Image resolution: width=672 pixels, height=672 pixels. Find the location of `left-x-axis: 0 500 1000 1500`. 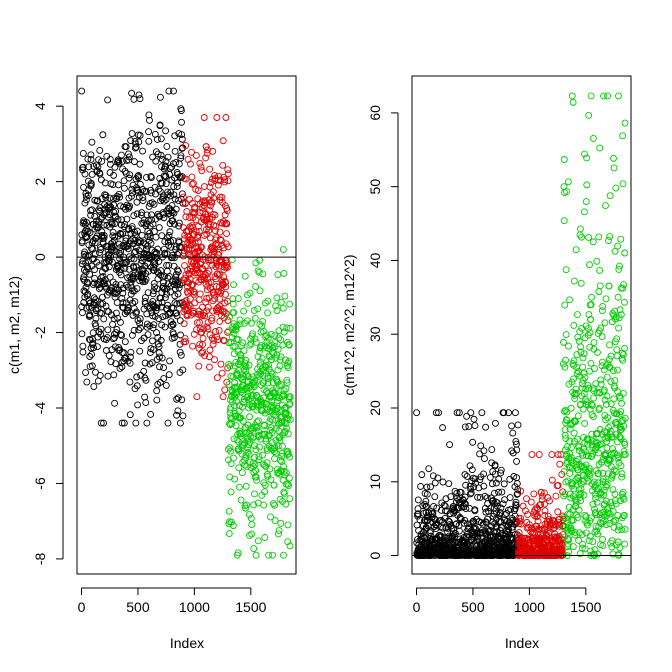

left-x-axis: 0 500 1000 1500 is located at coordinates (172, 601).